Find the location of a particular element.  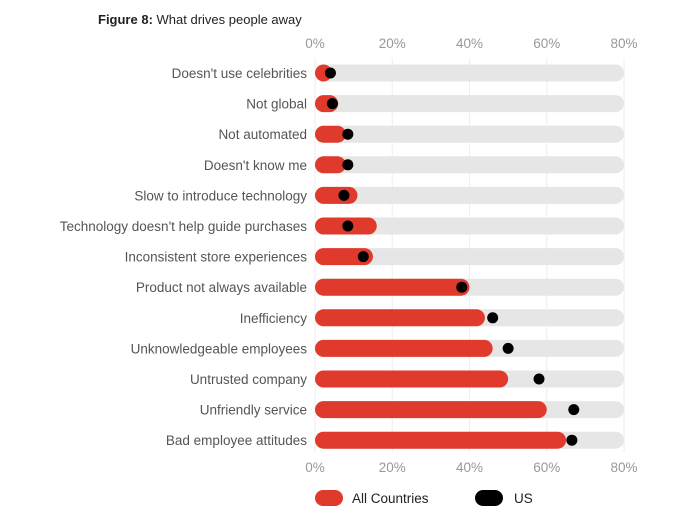

legend-label-us: US is located at coordinates (523, 498).